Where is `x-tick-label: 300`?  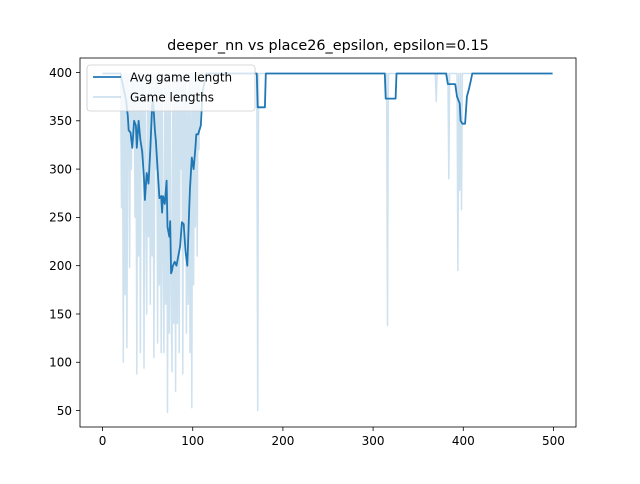
x-tick-label: 300 is located at coordinates (373, 441).